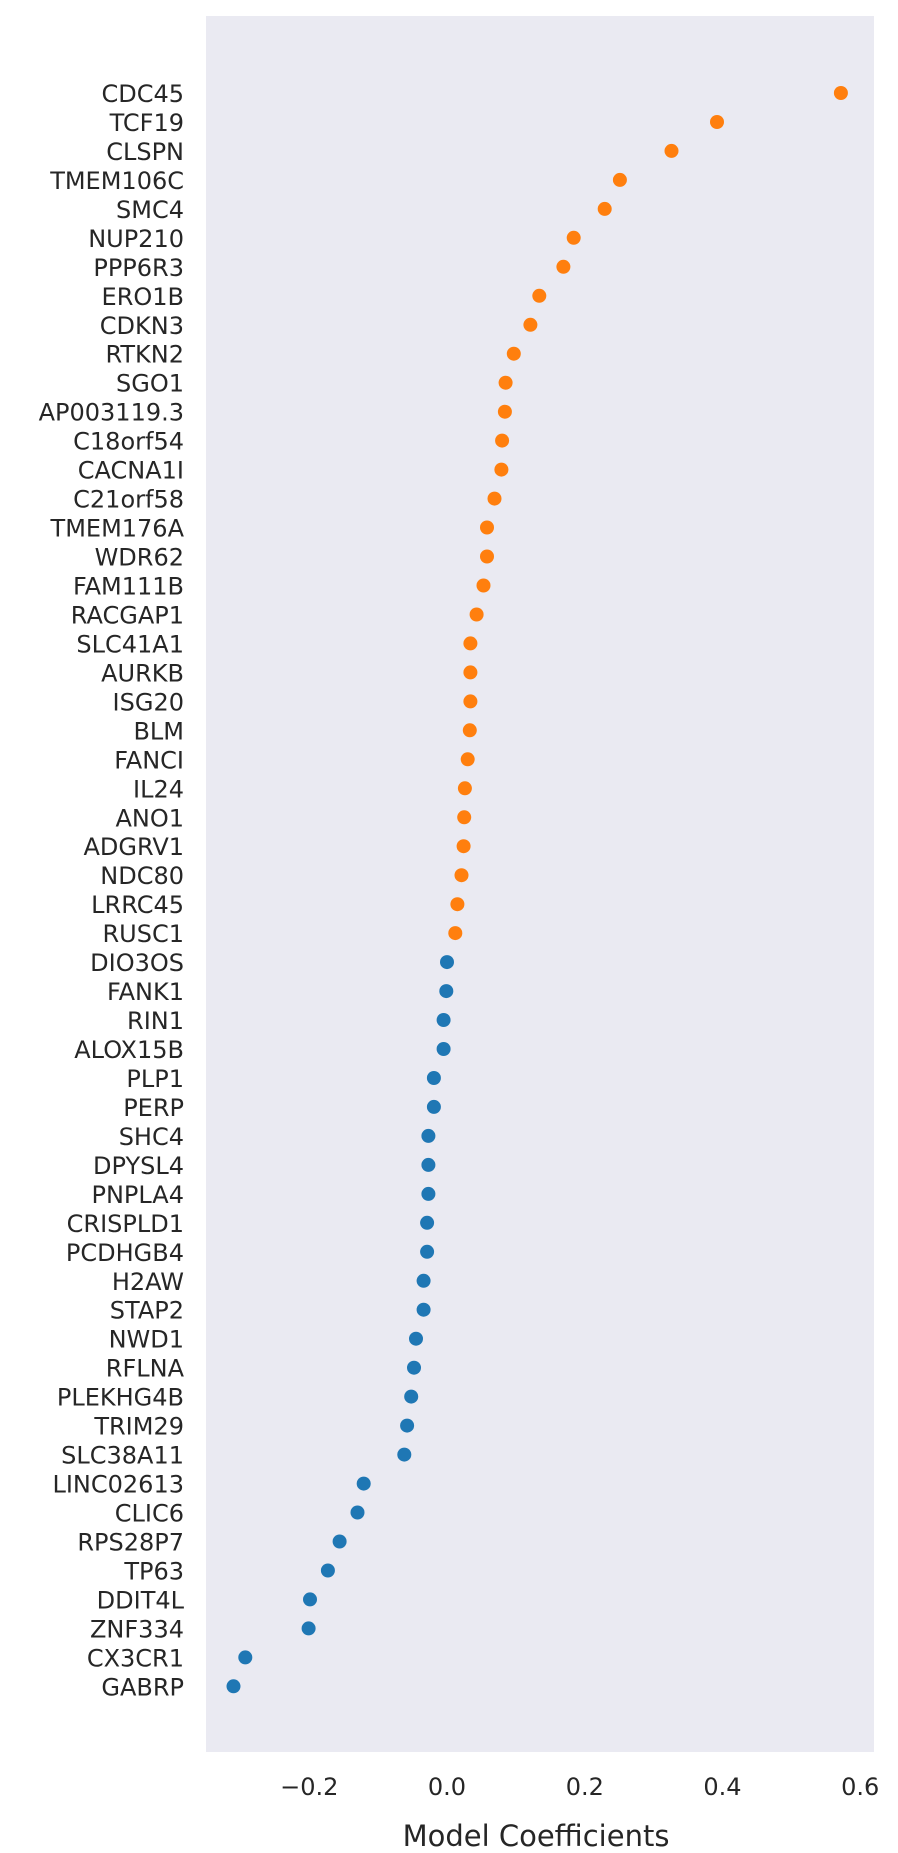 This screenshot has width=898, height=1853. What do you see at coordinates (125, 1253) in the screenshot?
I see `y-tick-label: PCDHGB4` at bounding box center [125, 1253].